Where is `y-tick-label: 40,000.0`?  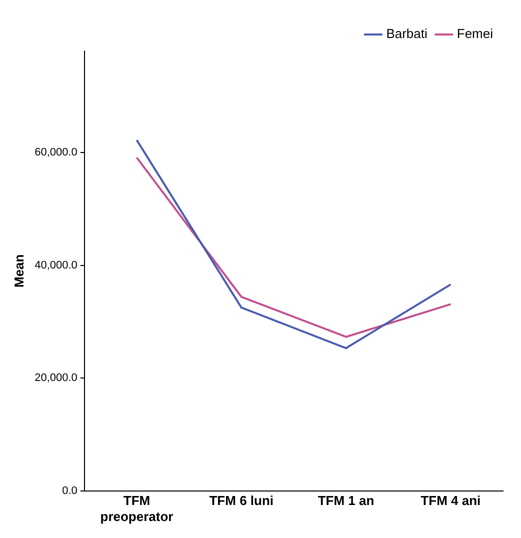 y-tick-label: 40,000.0 is located at coordinates (56, 265).